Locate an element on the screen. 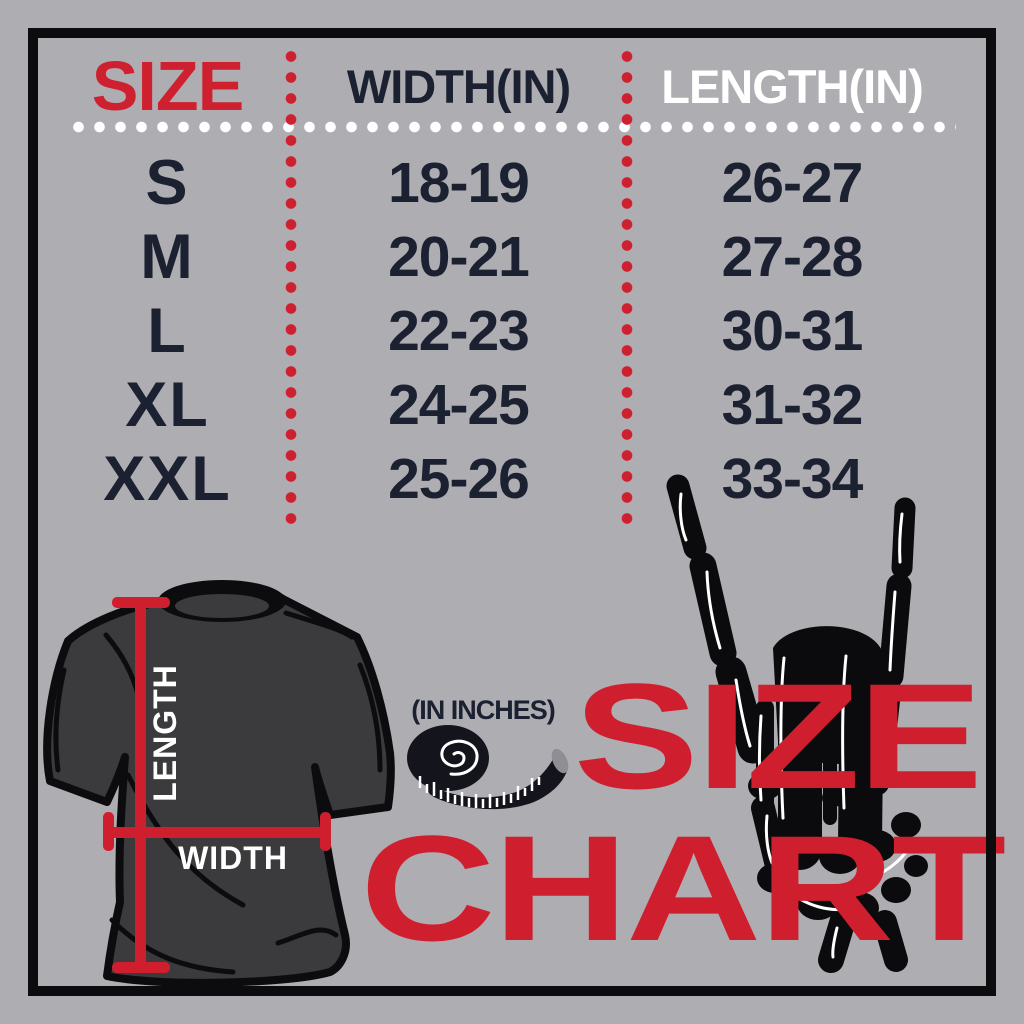 The image size is (1024, 1024). cell-width: 20-21 is located at coordinates (459, 257).